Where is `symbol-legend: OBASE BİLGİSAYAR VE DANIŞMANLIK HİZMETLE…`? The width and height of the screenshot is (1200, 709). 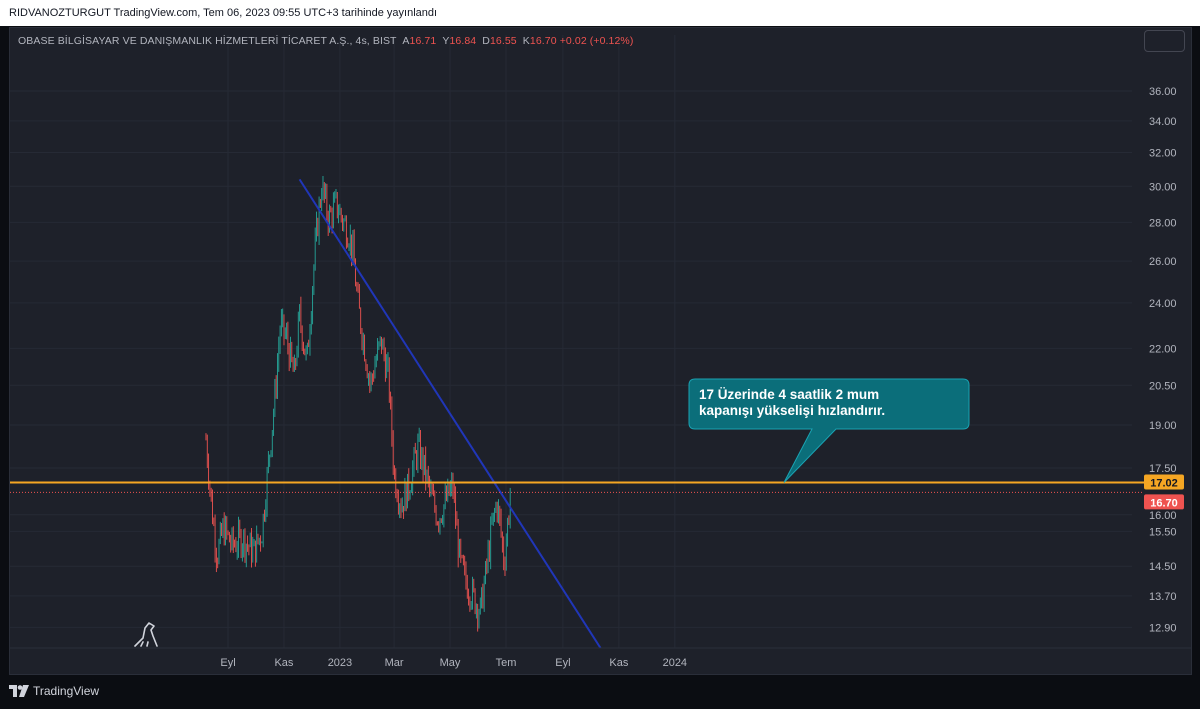
symbol-legend: OBASE BİLGİSAYAR VE DANIŞMANLIK HİZMETLE… is located at coordinates (325, 41).